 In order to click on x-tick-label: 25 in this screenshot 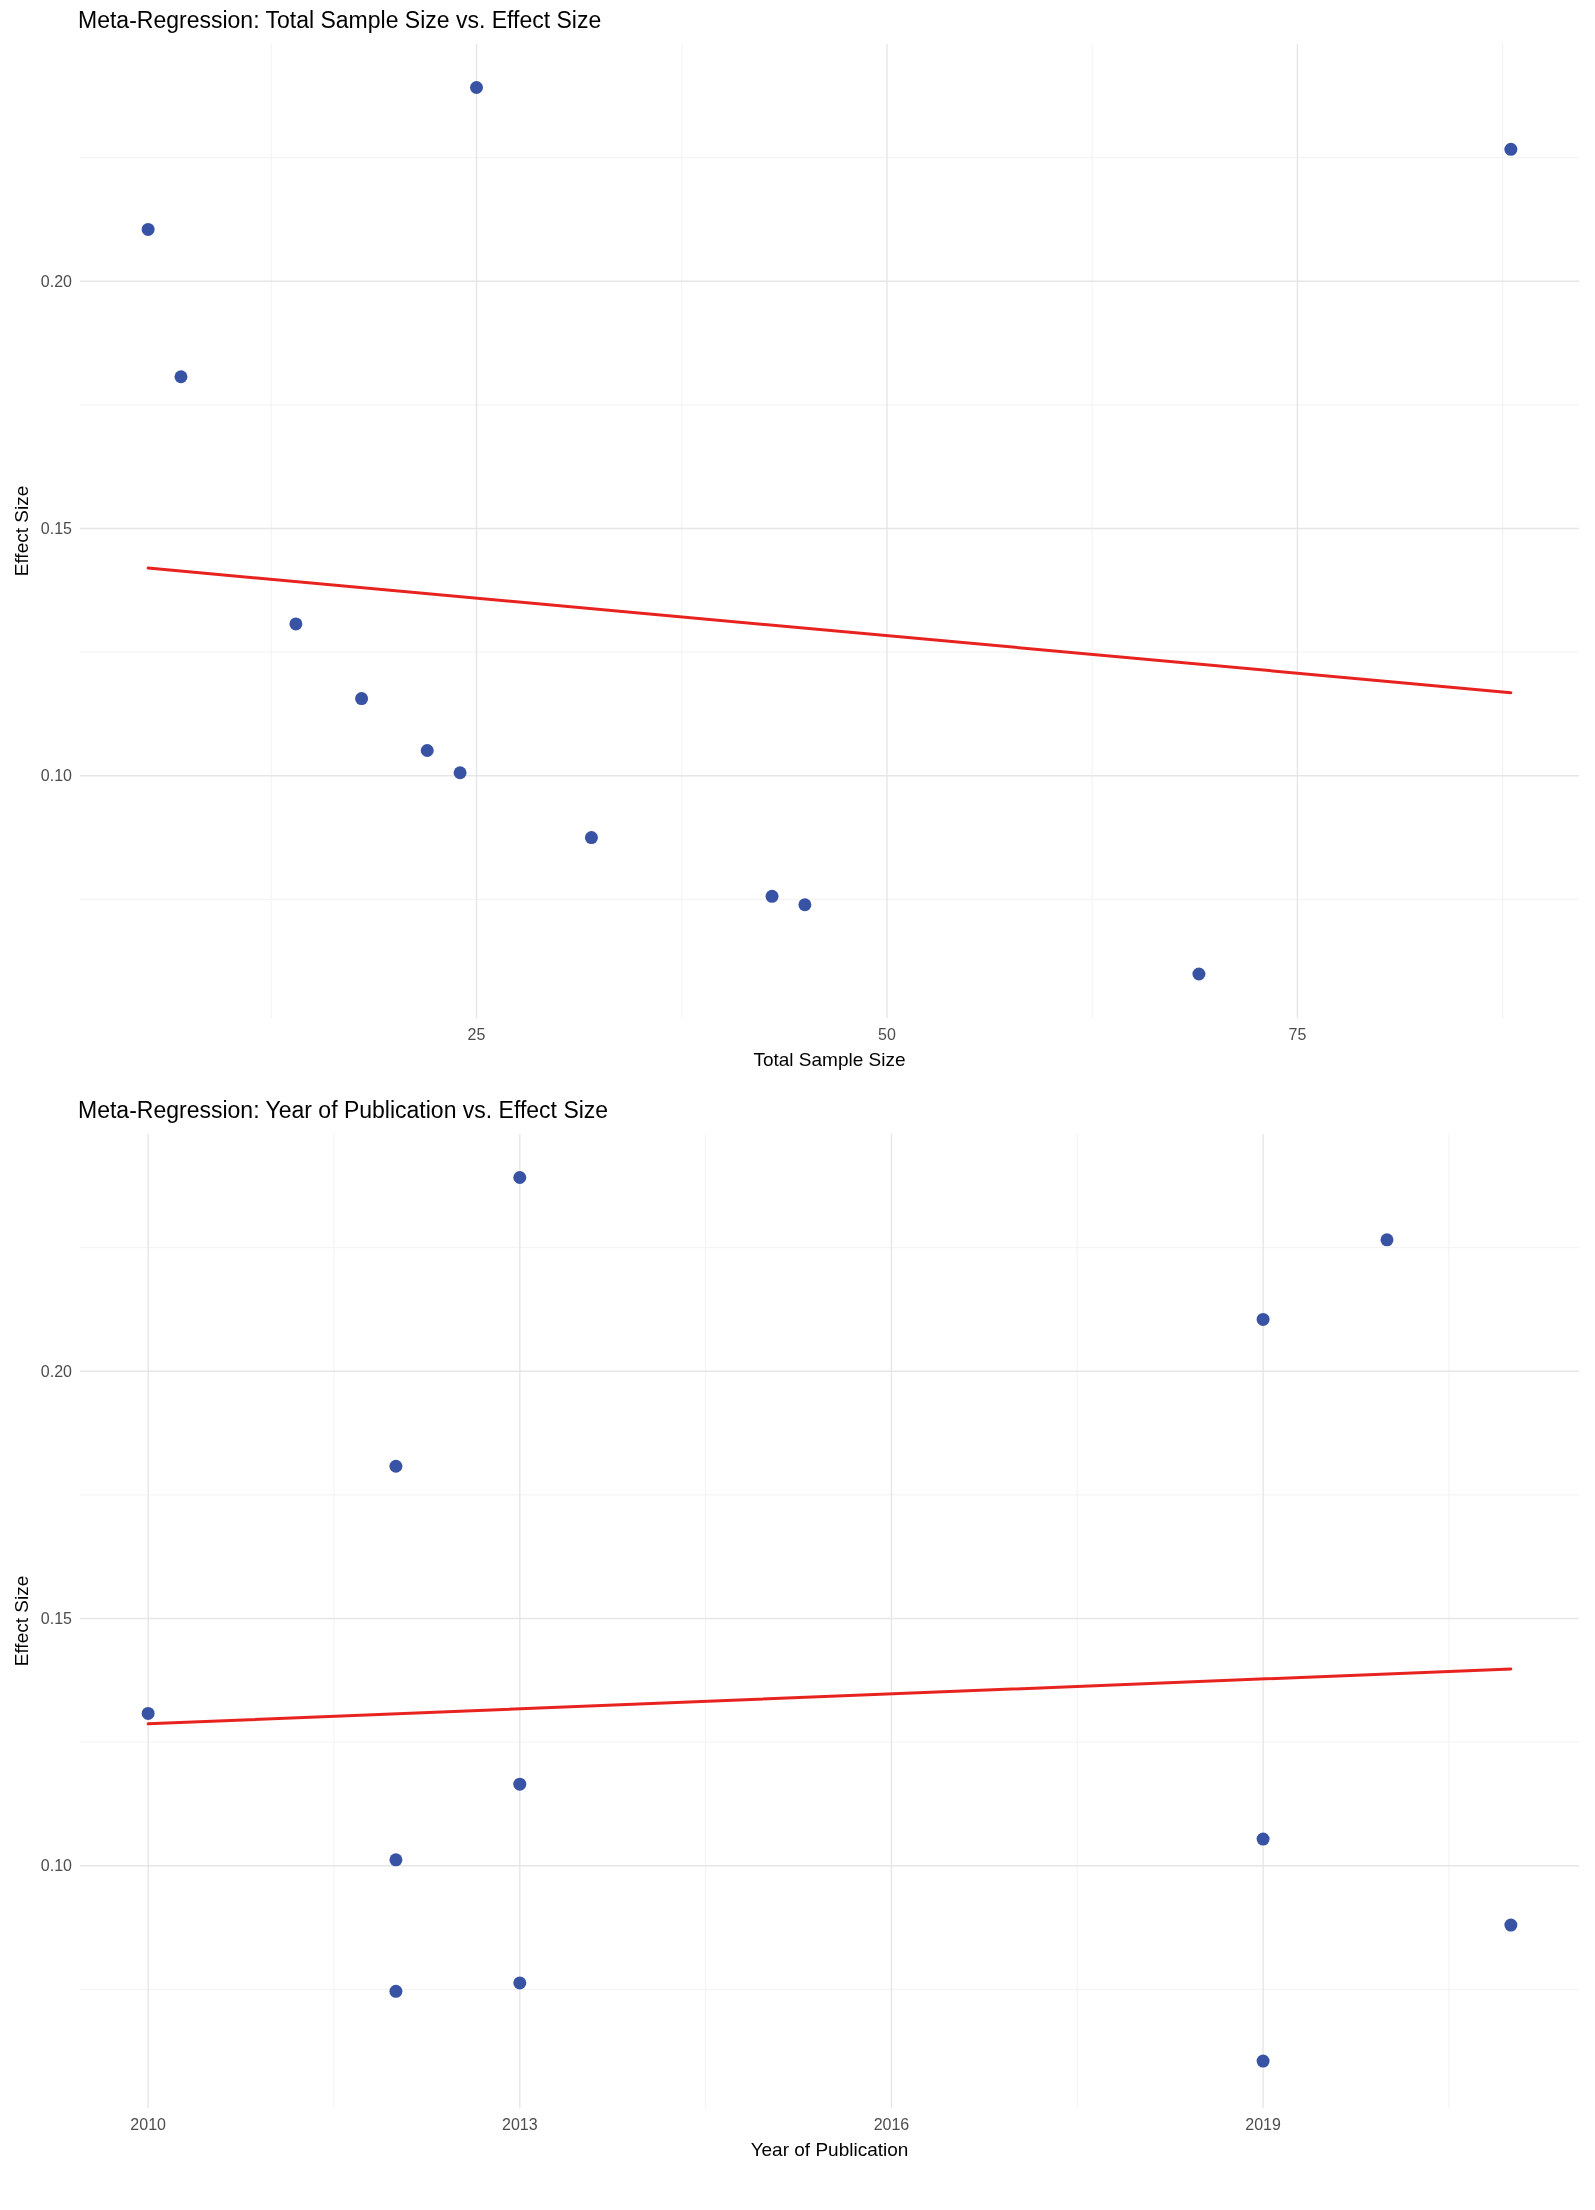, I will do `click(476, 1034)`.